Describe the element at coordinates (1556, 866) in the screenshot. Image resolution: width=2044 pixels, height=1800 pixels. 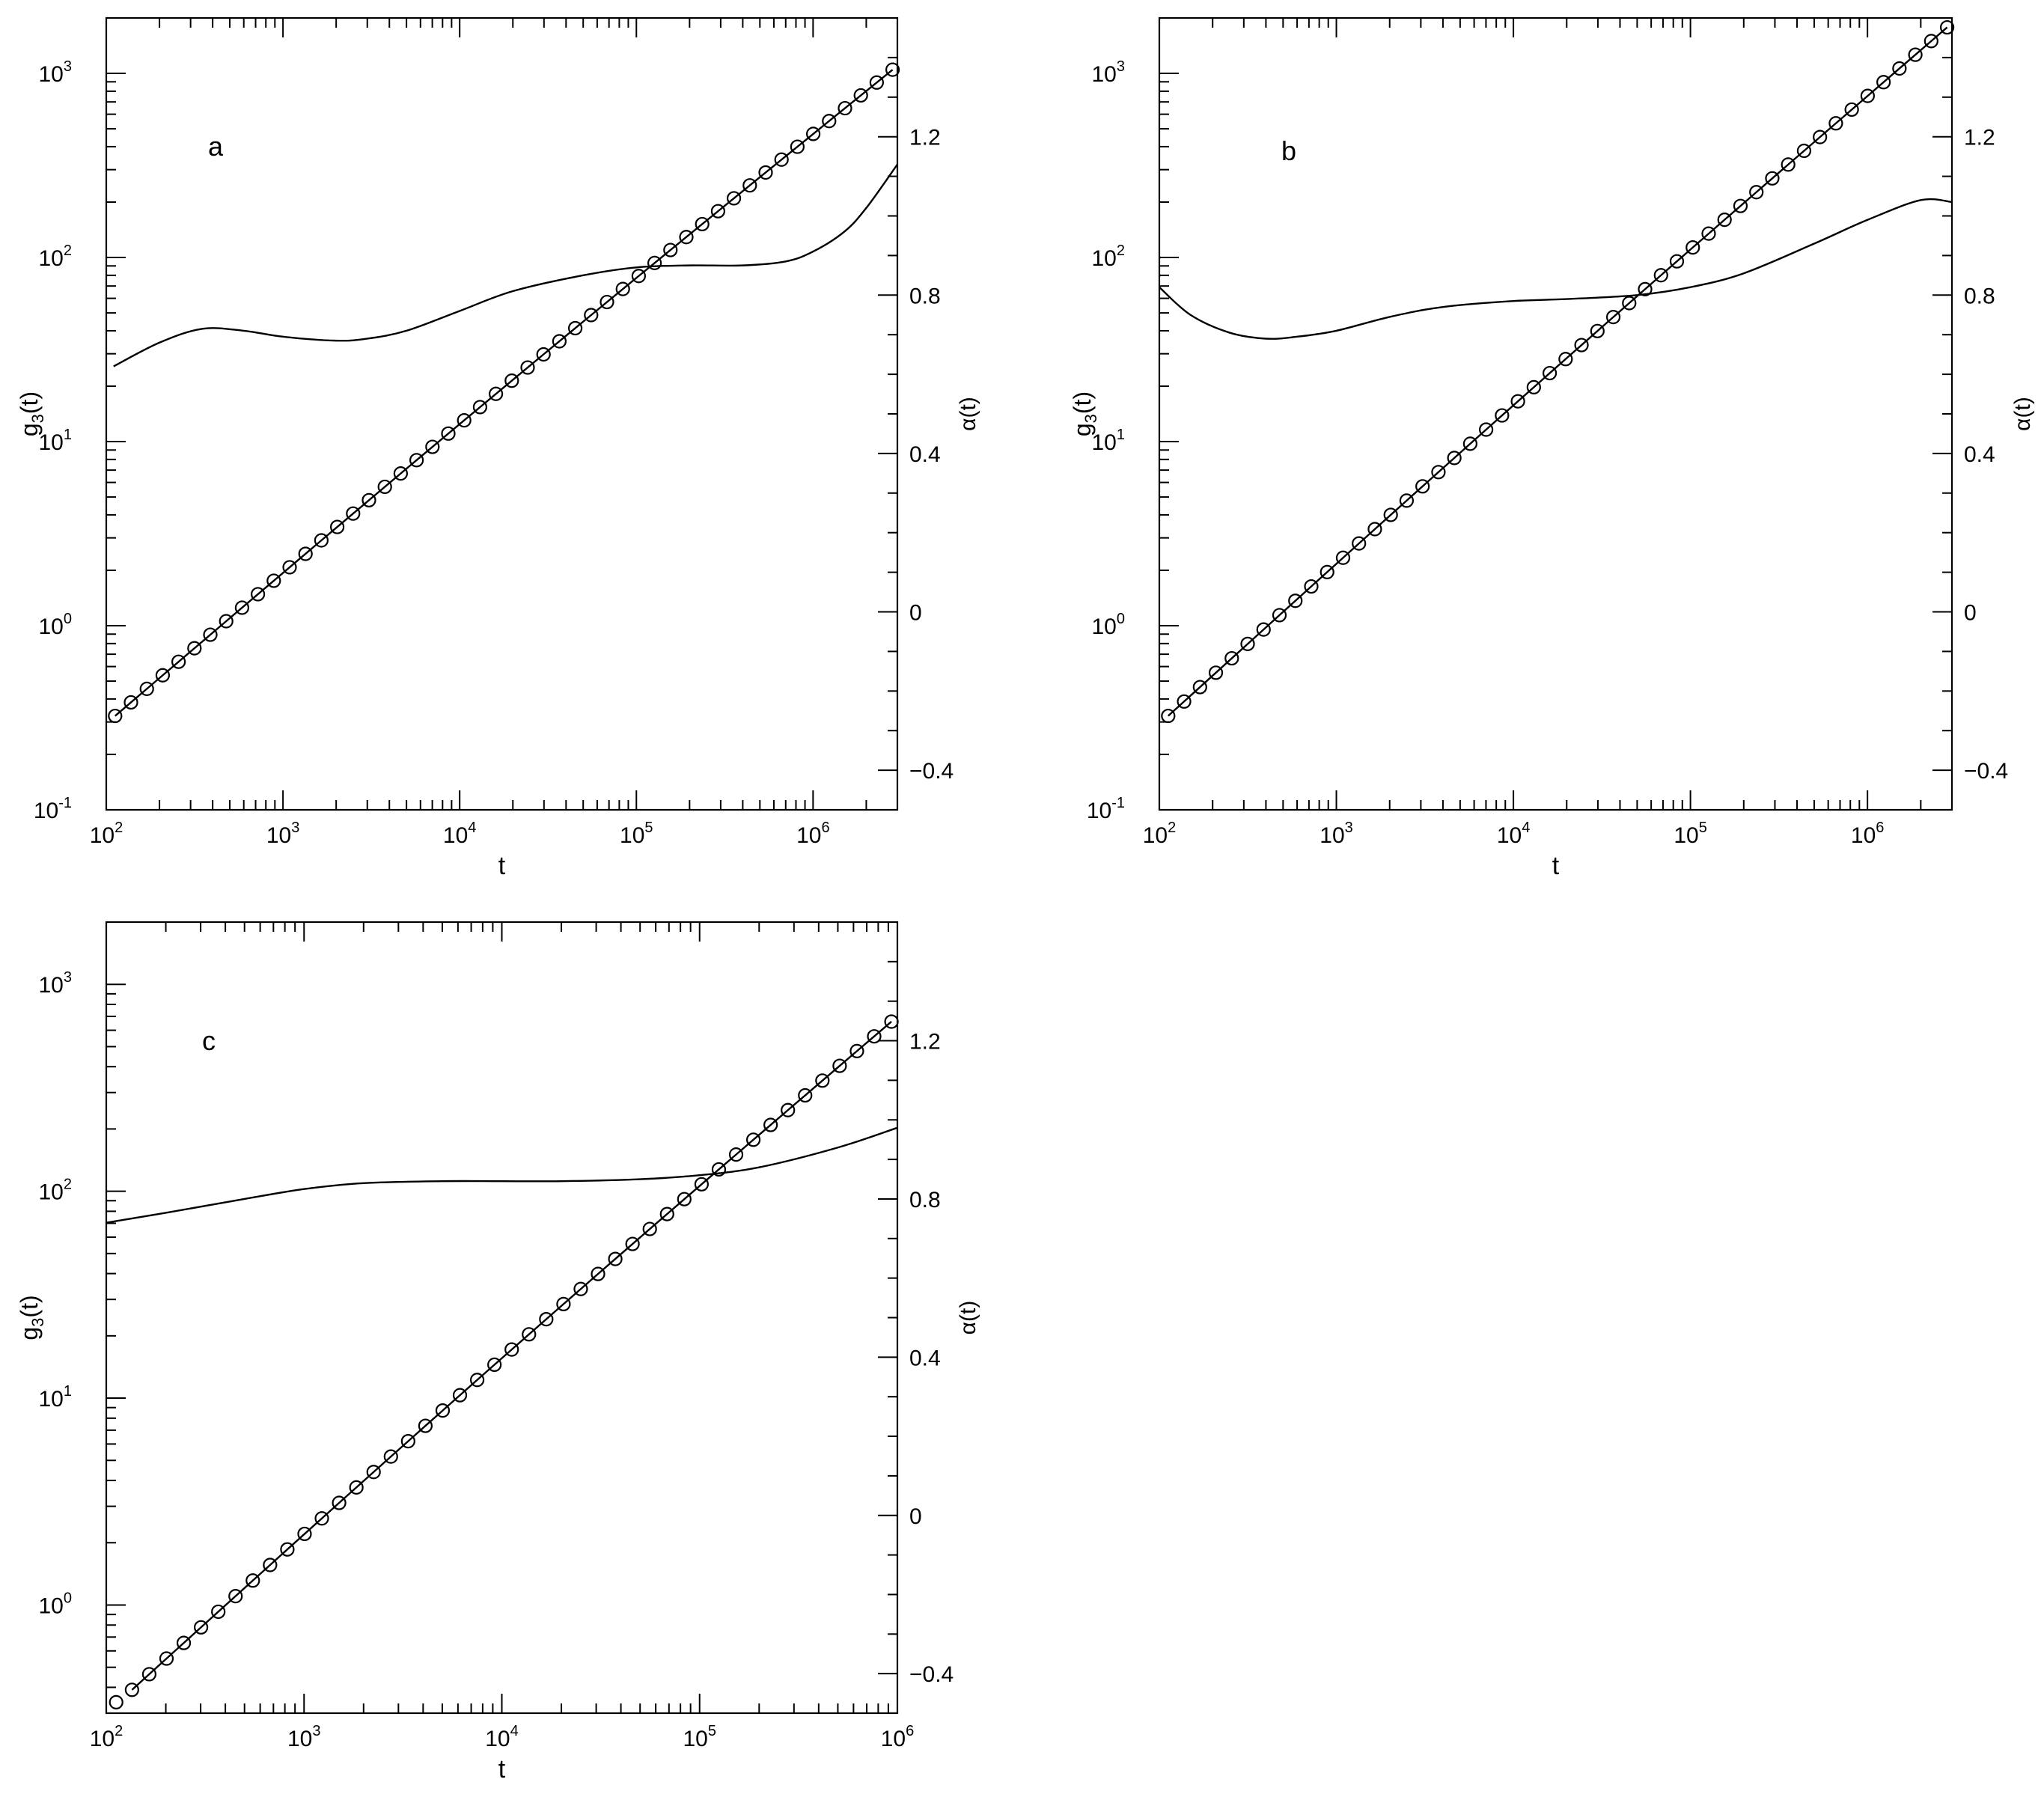
I see `x-axis-label: t` at that location.